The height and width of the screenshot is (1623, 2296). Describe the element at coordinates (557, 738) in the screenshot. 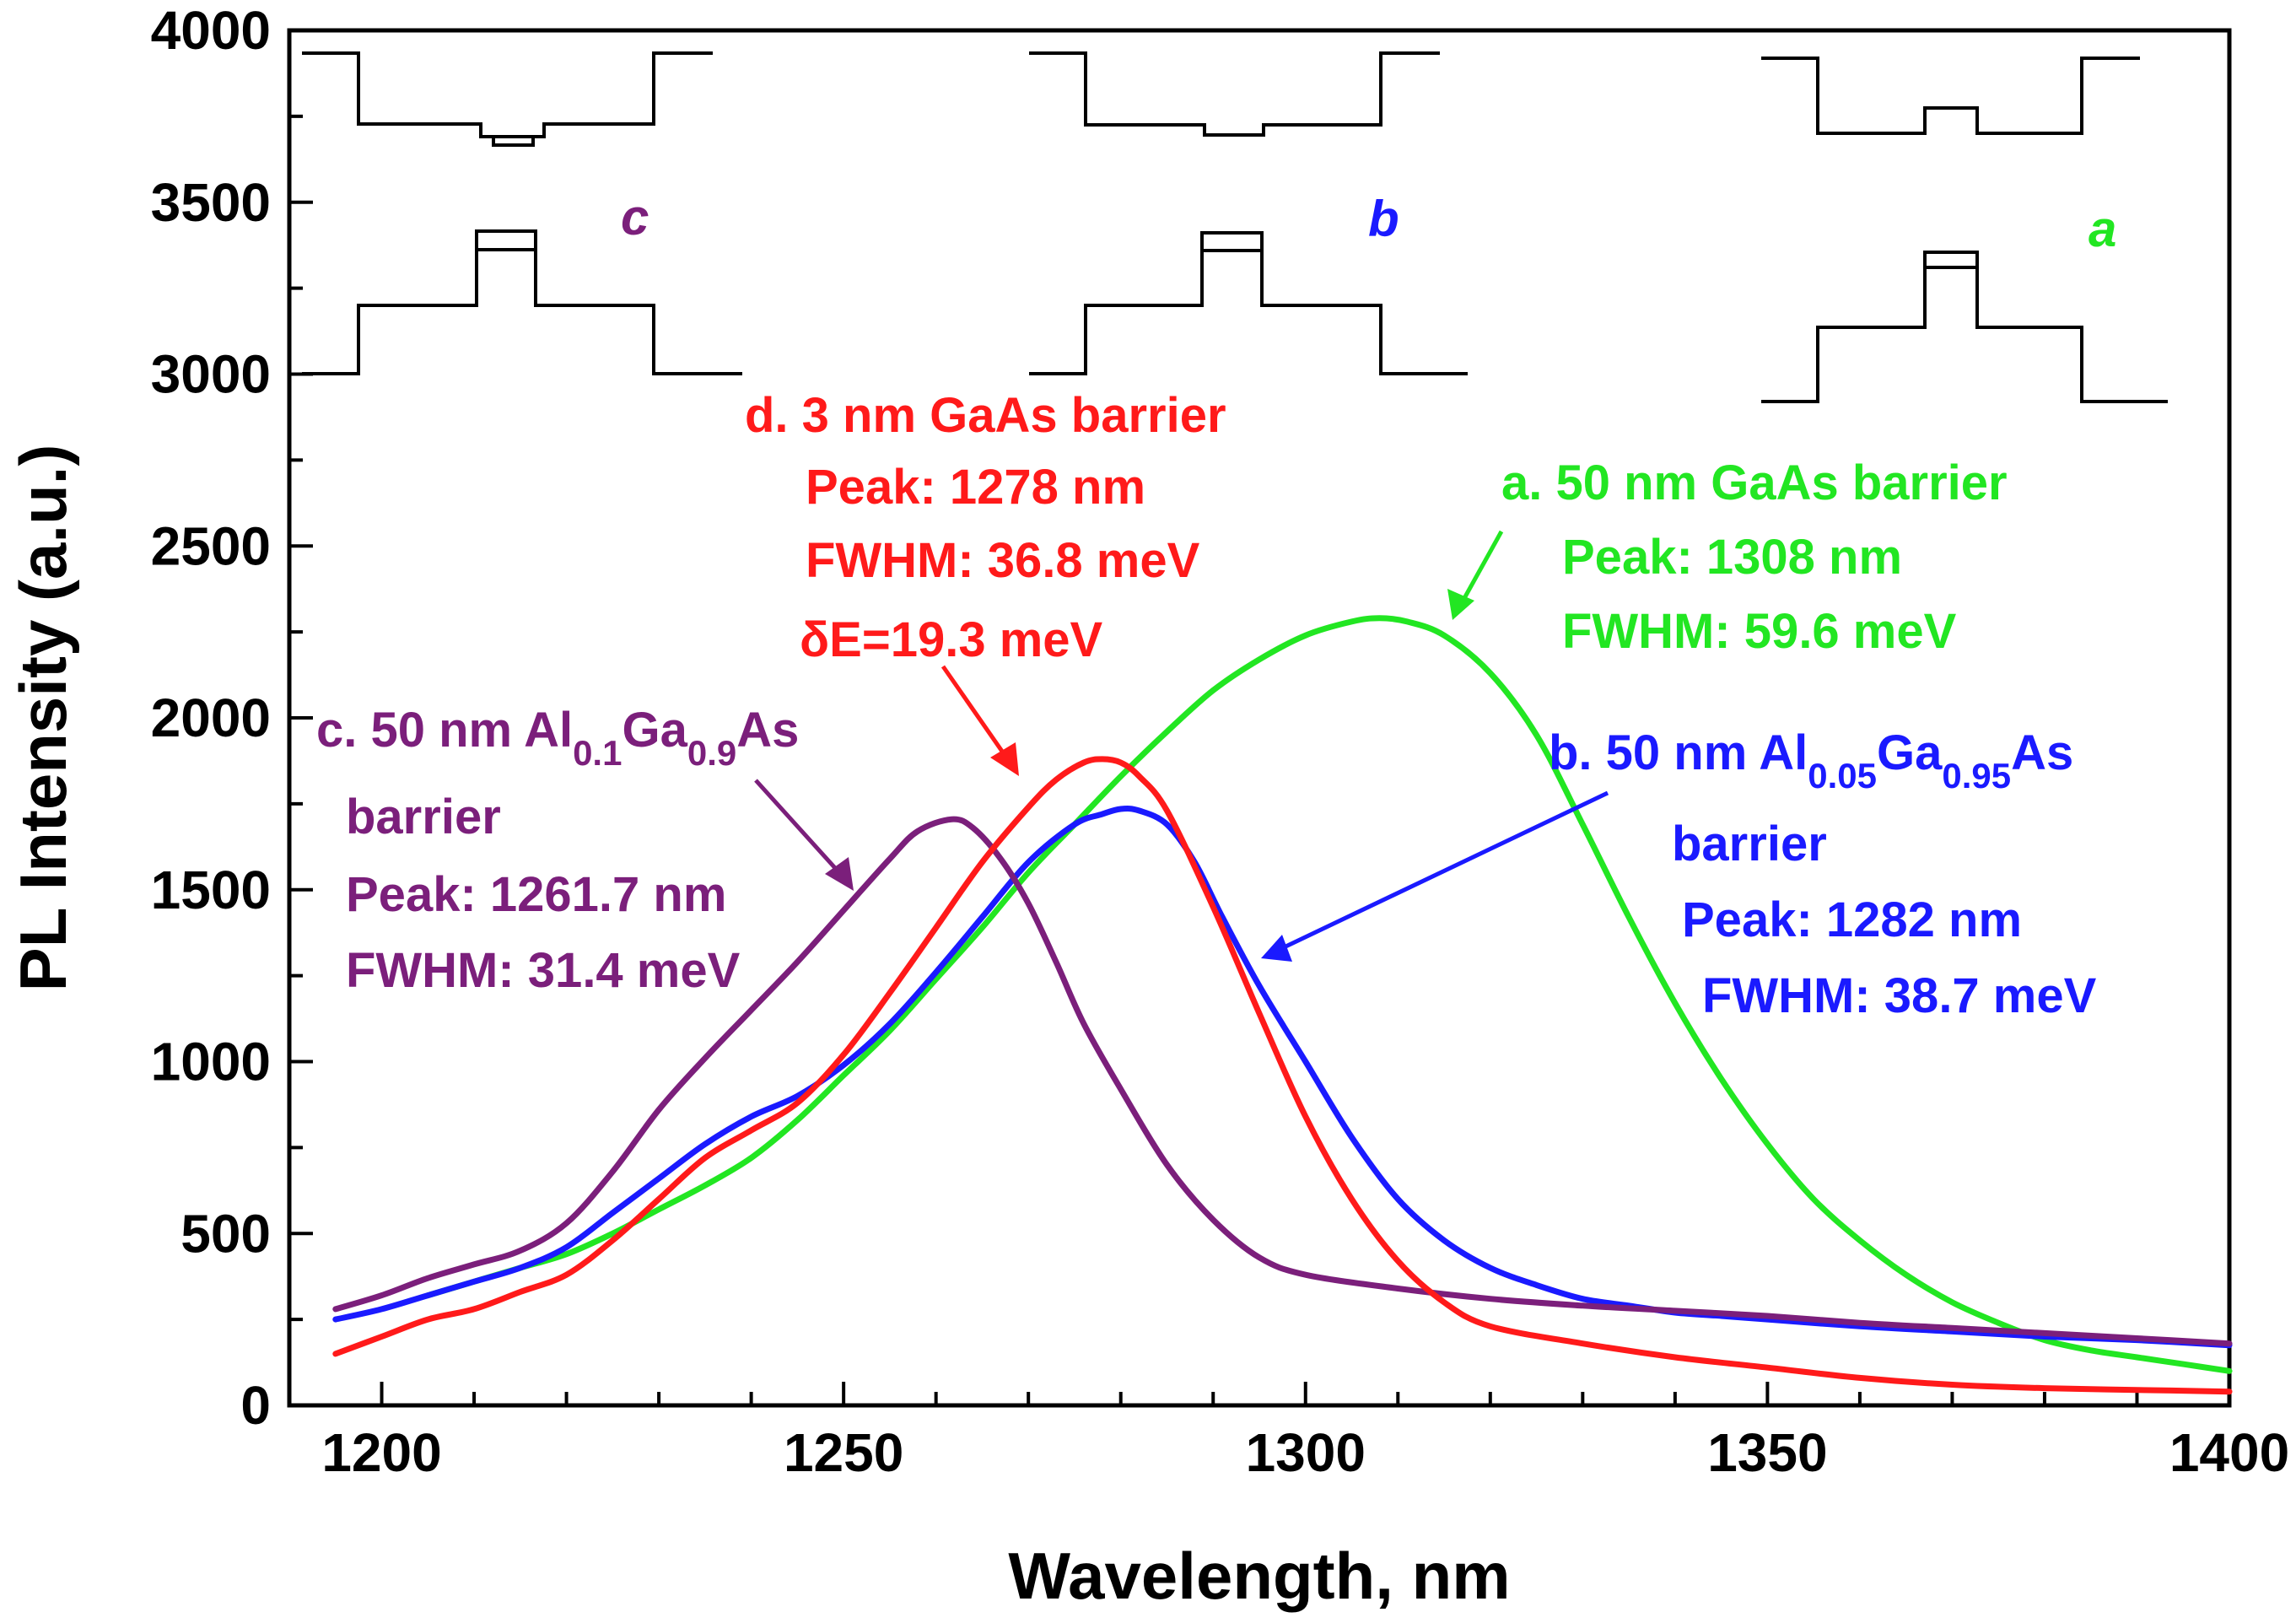

I see `annotation-c-line1: c. 50 nm Al0.1Ga0.9As` at that location.